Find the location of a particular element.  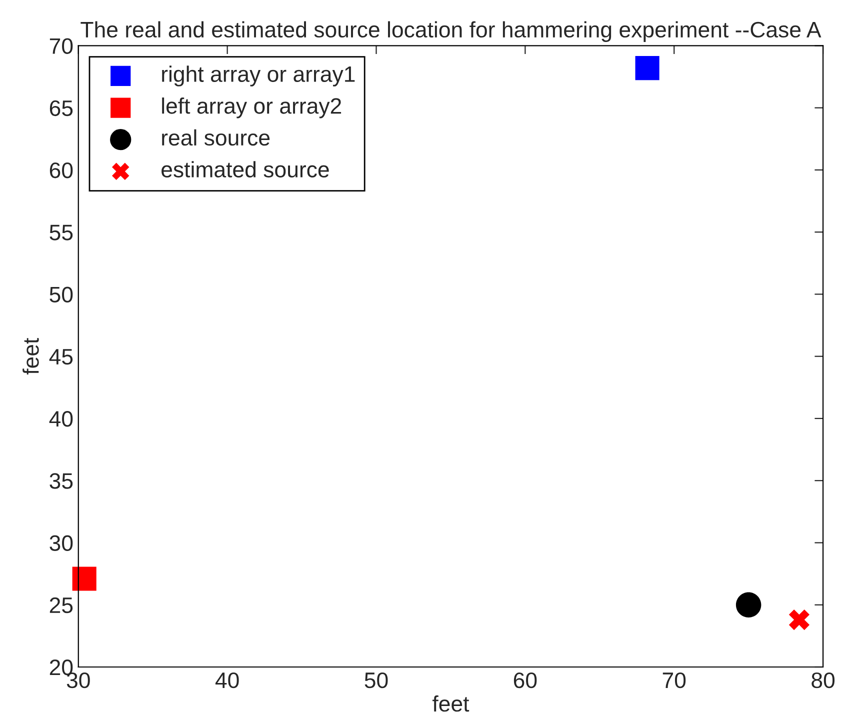

x-tick-label: 50 is located at coordinates (376, 680).